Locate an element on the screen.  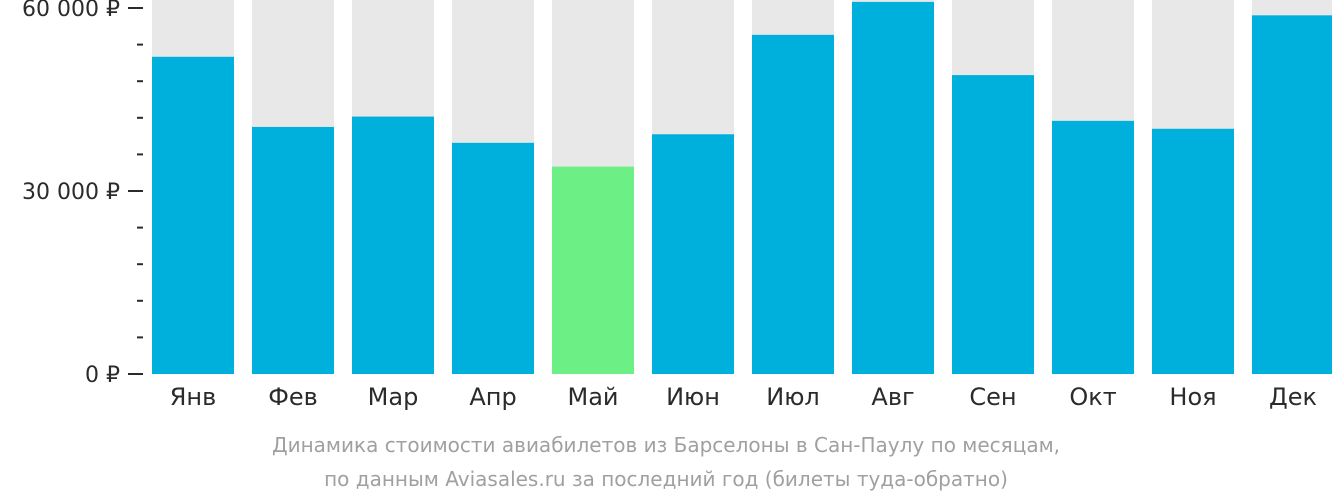
x-tick-label: Июл is located at coordinates (793, 397).